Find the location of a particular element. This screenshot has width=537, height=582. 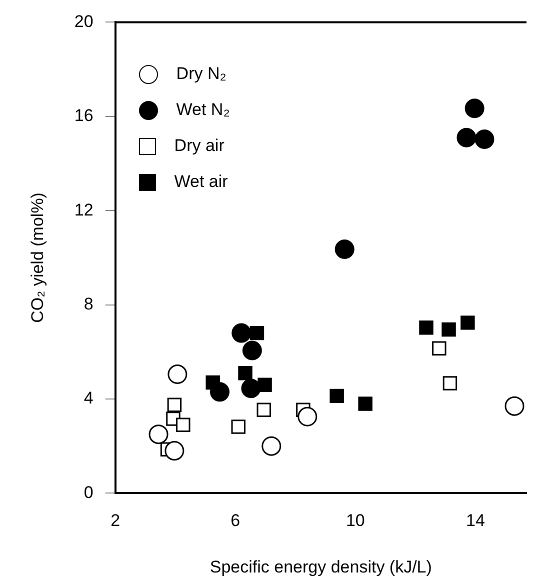

x-axis-title: Specific energy density (kJ/L) is located at coordinates (321, 566).